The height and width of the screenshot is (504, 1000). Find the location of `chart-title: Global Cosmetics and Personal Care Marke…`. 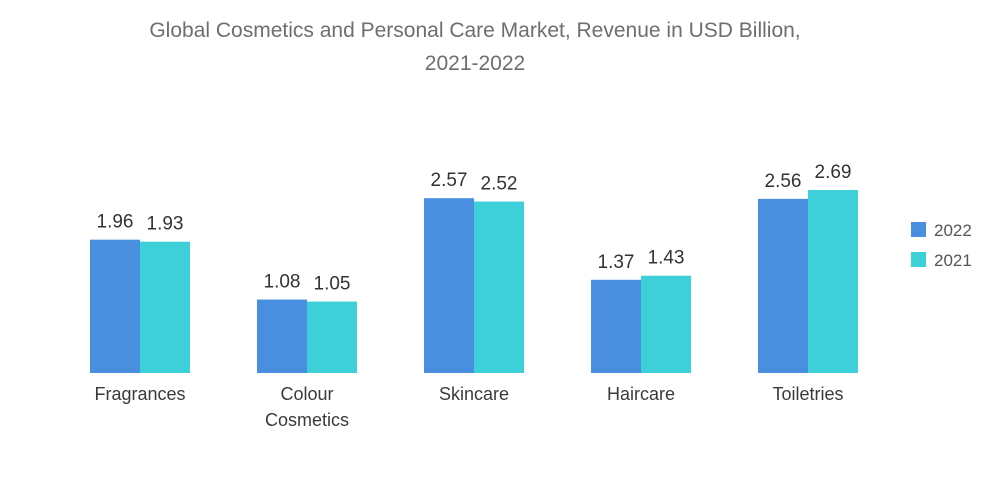

chart-title: Global Cosmetics and Personal Care Marke… is located at coordinates (475, 47).